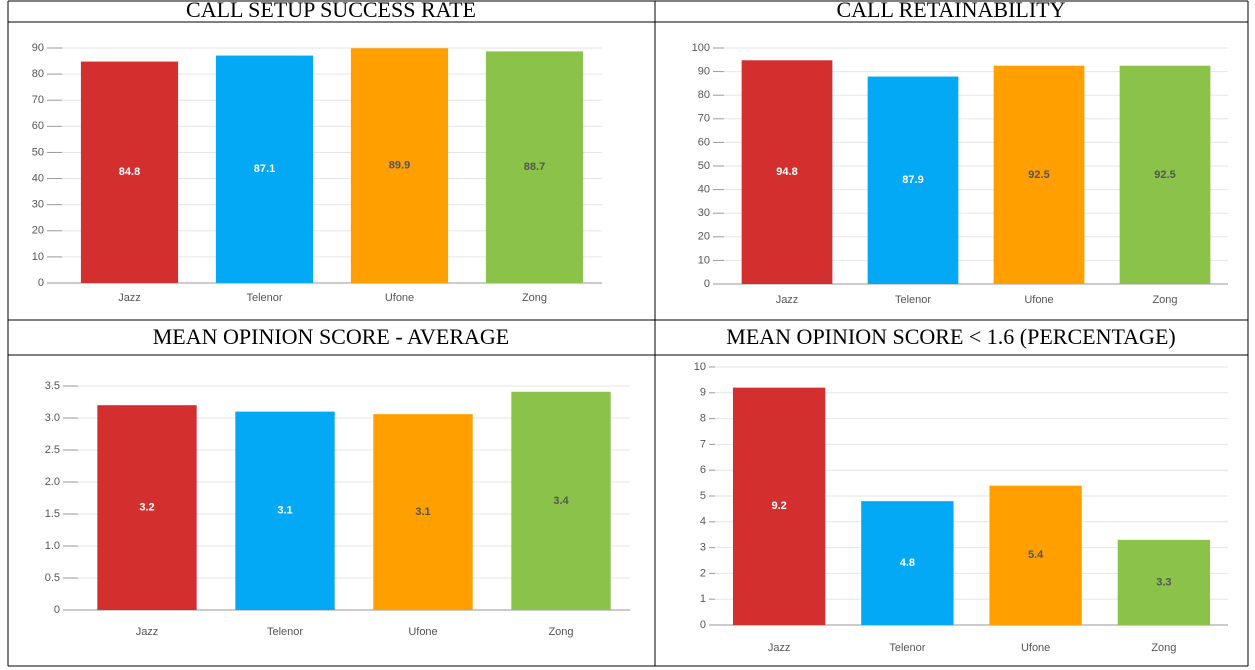 The height and width of the screenshot is (670, 1255). I want to click on y-tick-label: 0.5, so click(52, 578).